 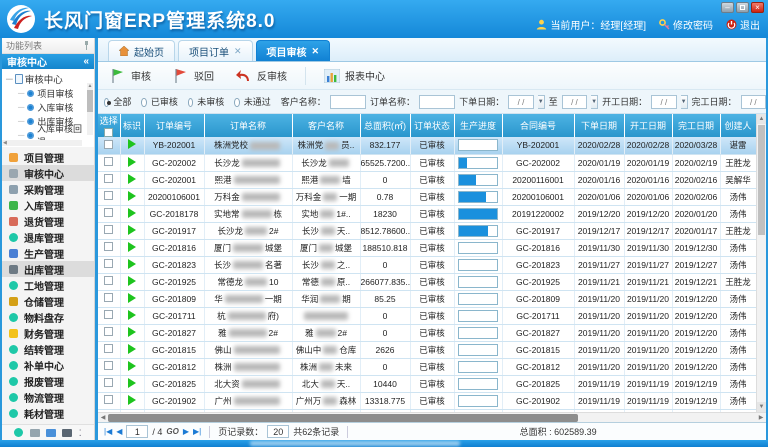 I want to click on finish-date-input: / /, so click(x=753, y=101).